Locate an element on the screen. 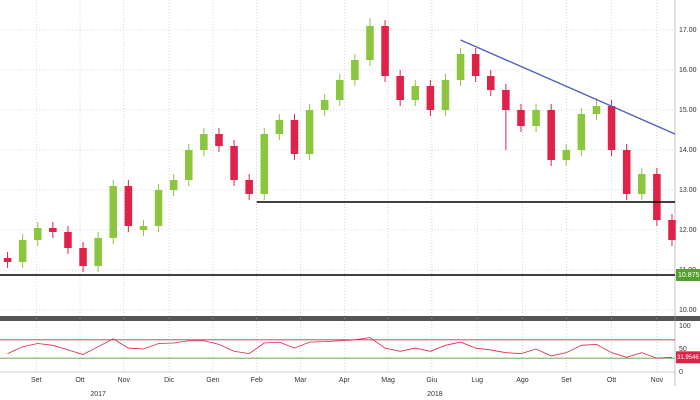  rsi-label-box is located at coordinates (688, 357).